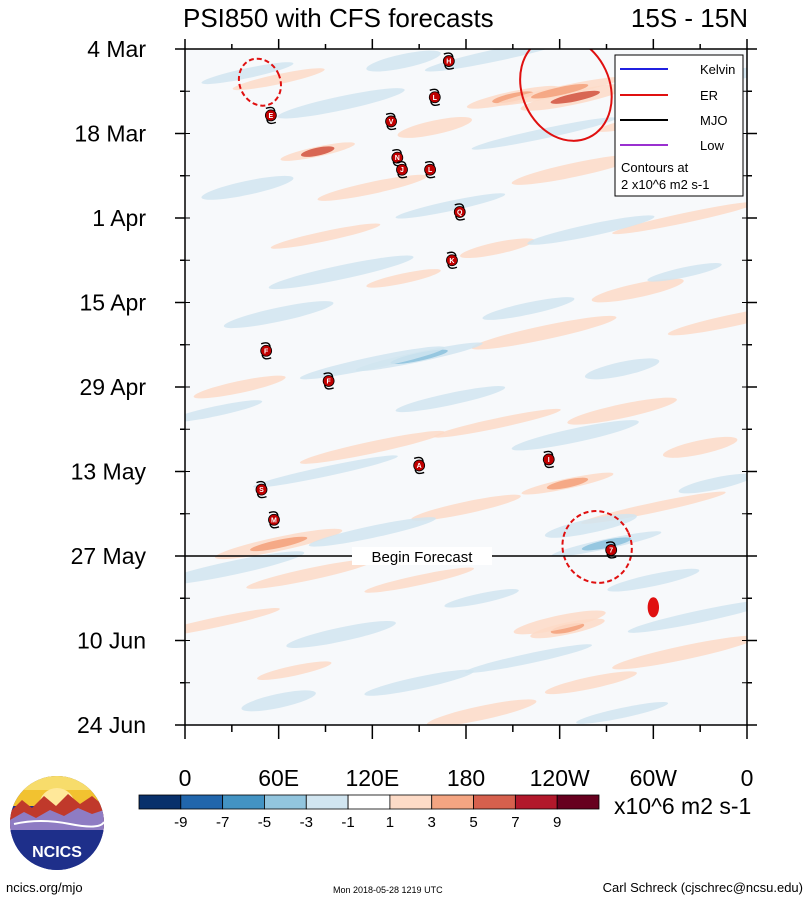  What do you see at coordinates (57, 823) in the screenshot?
I see `ncics-logo: NCICS` at bounding box center [57, 823].